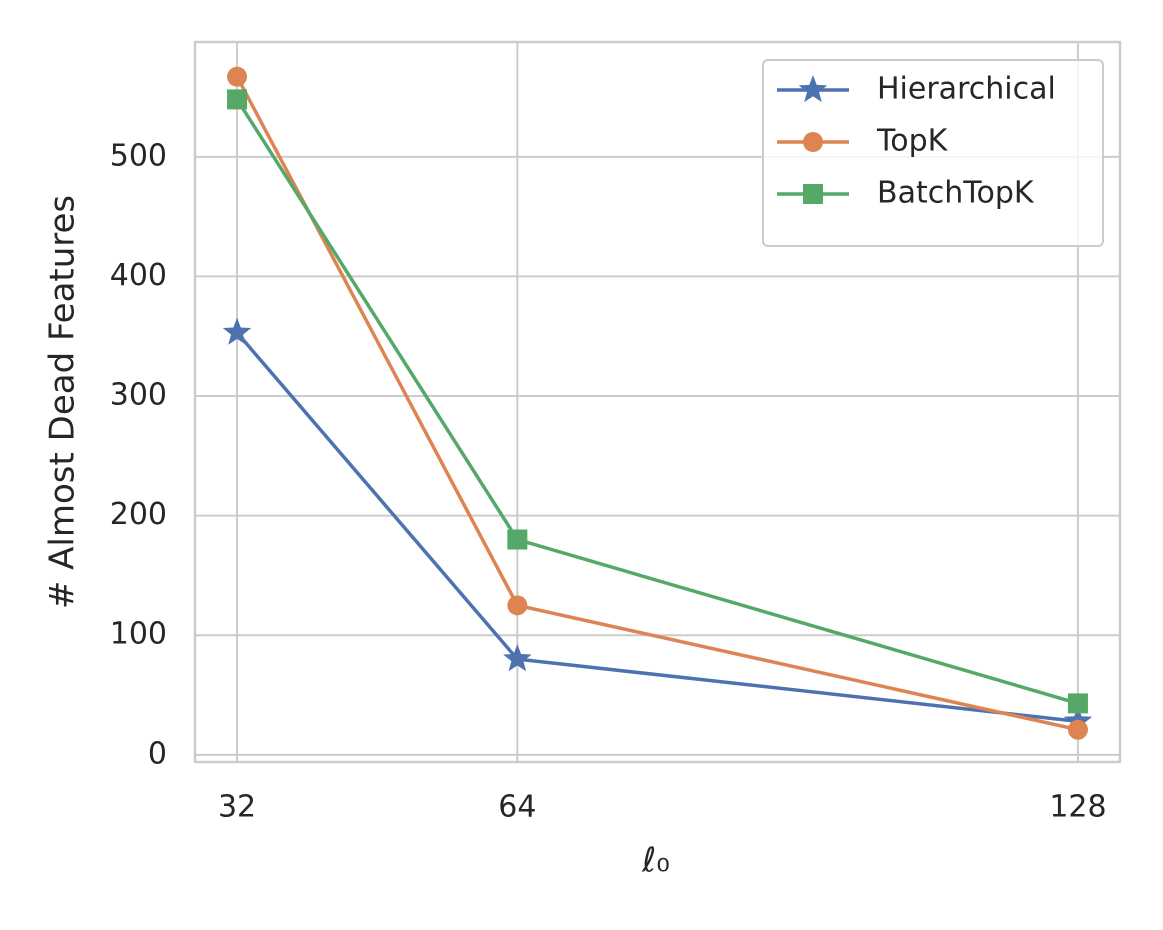 The height and width of the screenshot is (930, 1163). I want to click on y-tick-label: 200, so click(138, 514).